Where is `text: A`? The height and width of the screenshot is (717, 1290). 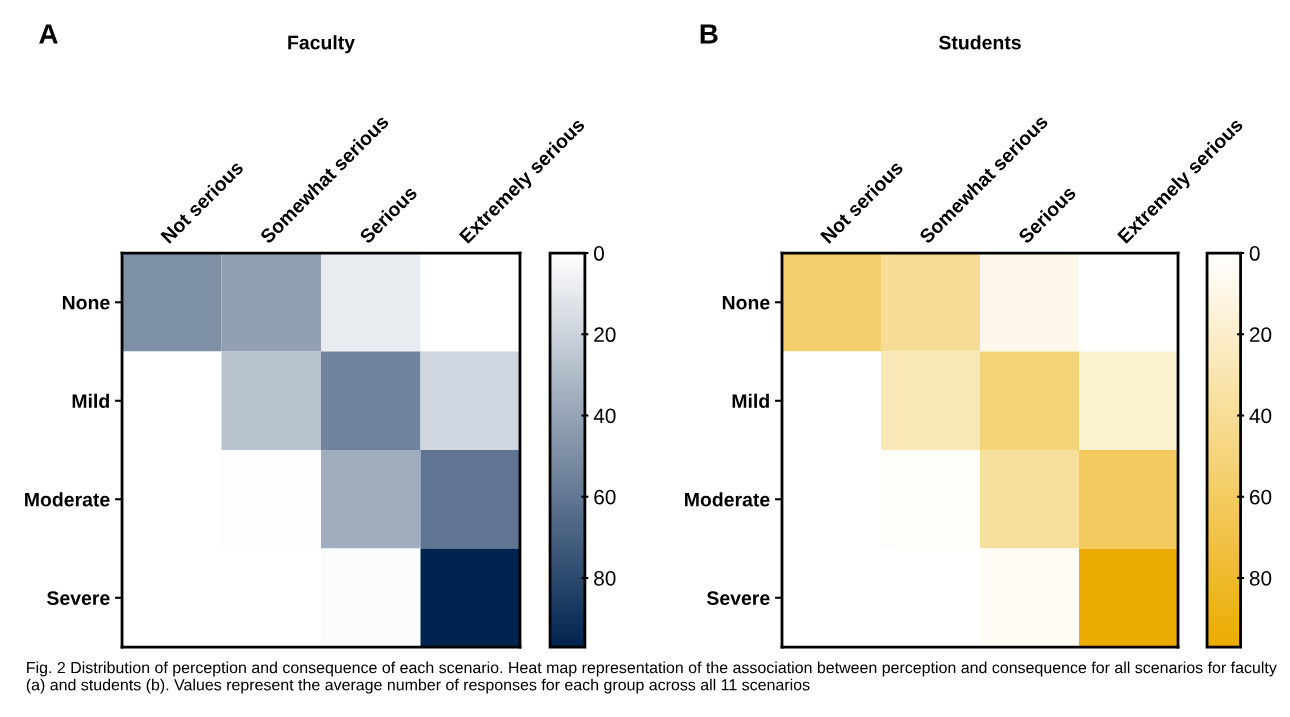
text: A is located at coordinates (48, 34).